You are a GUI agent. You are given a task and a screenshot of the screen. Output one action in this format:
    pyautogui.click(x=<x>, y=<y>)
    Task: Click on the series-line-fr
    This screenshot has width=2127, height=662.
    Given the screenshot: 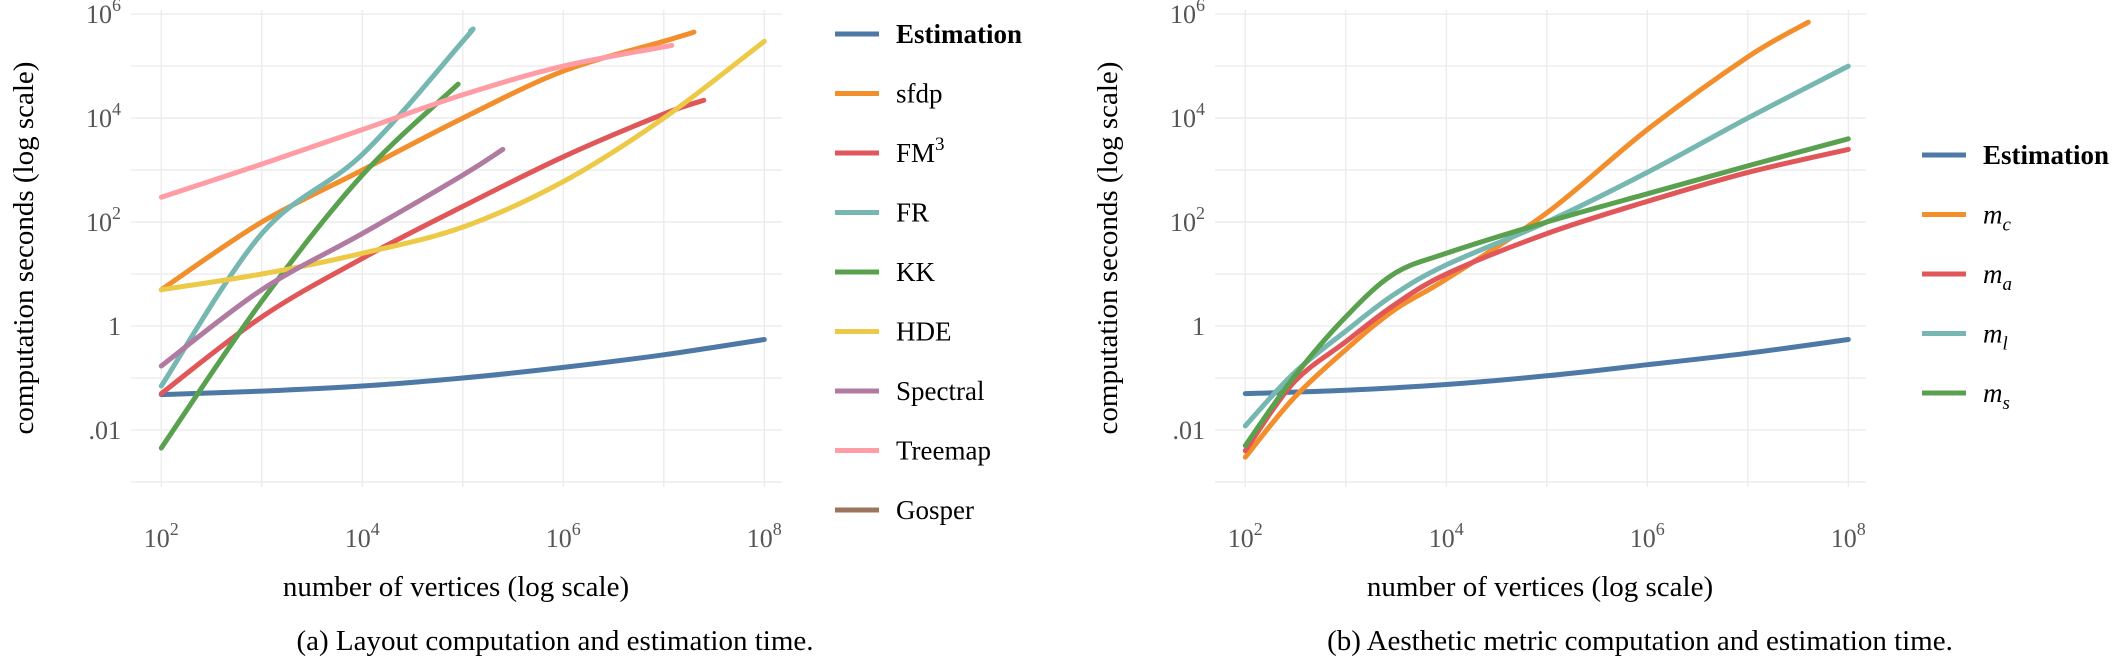 What is the action you would take?
    pyautogui.click(x=317, y=207)
    